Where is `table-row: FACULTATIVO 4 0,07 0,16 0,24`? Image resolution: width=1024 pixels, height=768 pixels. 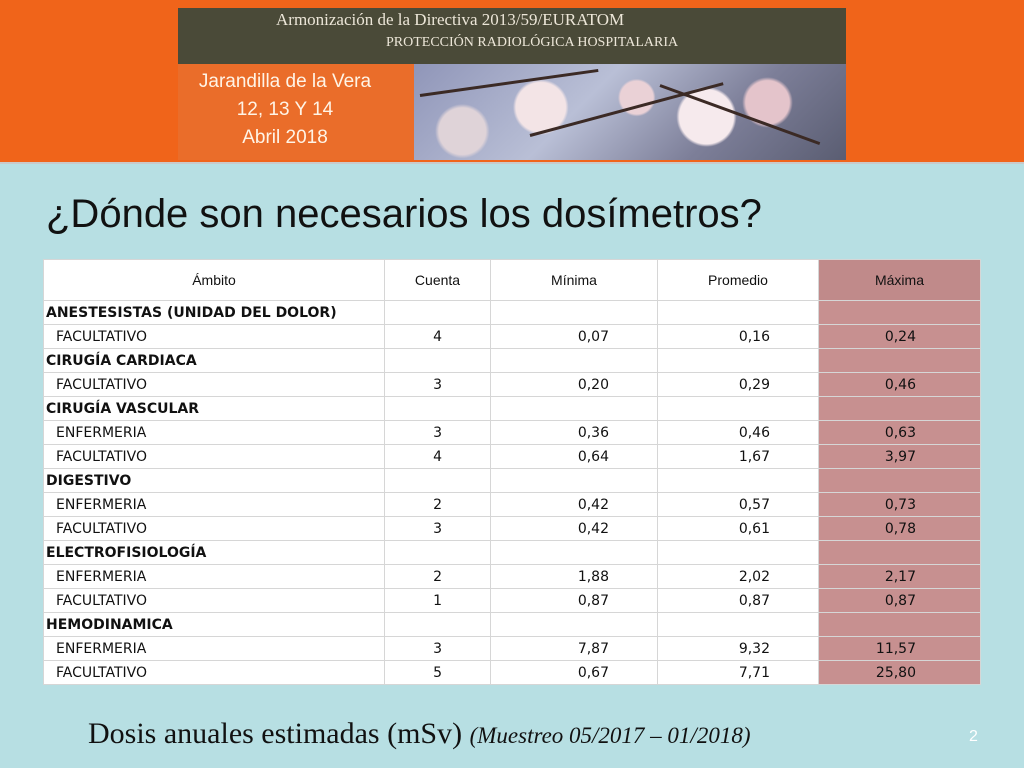
table-row: FACULTATIVO 4 0,07 0,16 0,24 is located at coordinates (512, 336).